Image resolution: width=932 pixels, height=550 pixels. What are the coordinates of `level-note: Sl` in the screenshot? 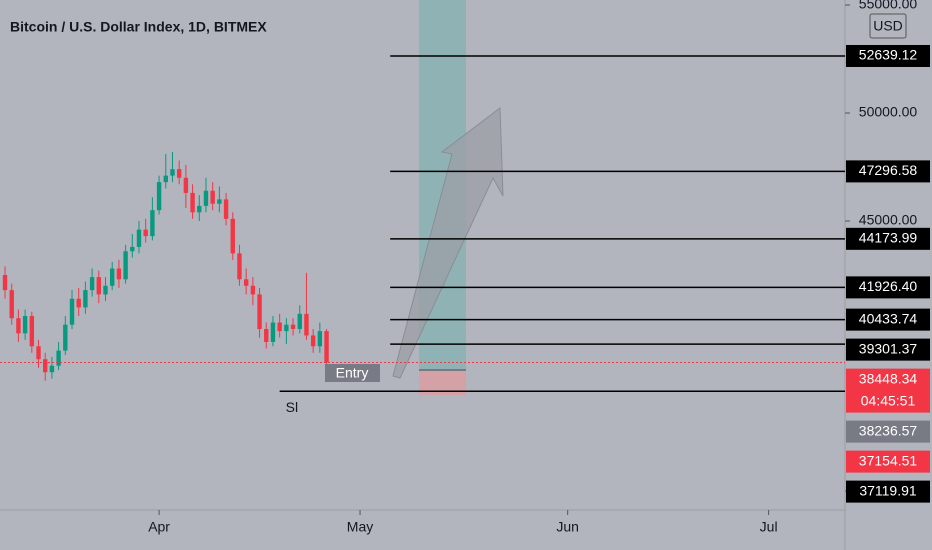 It's located at (292, 407).